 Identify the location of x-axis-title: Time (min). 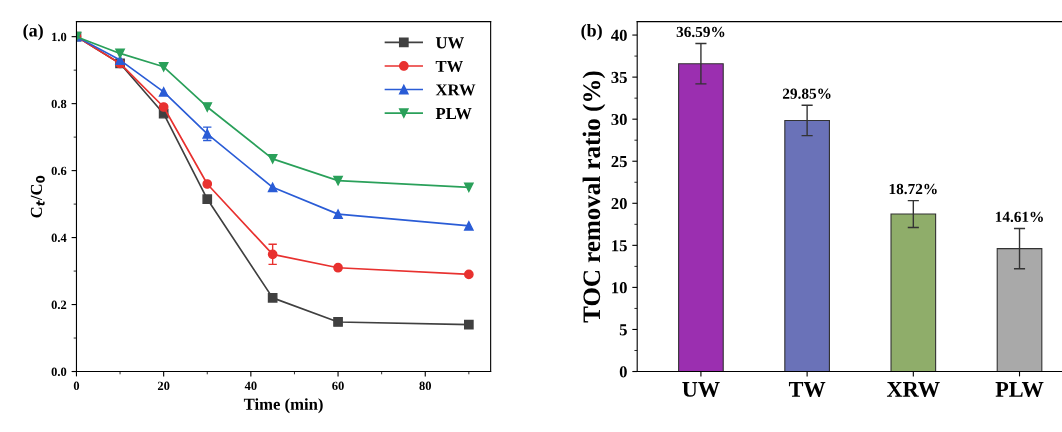
(283, 406).